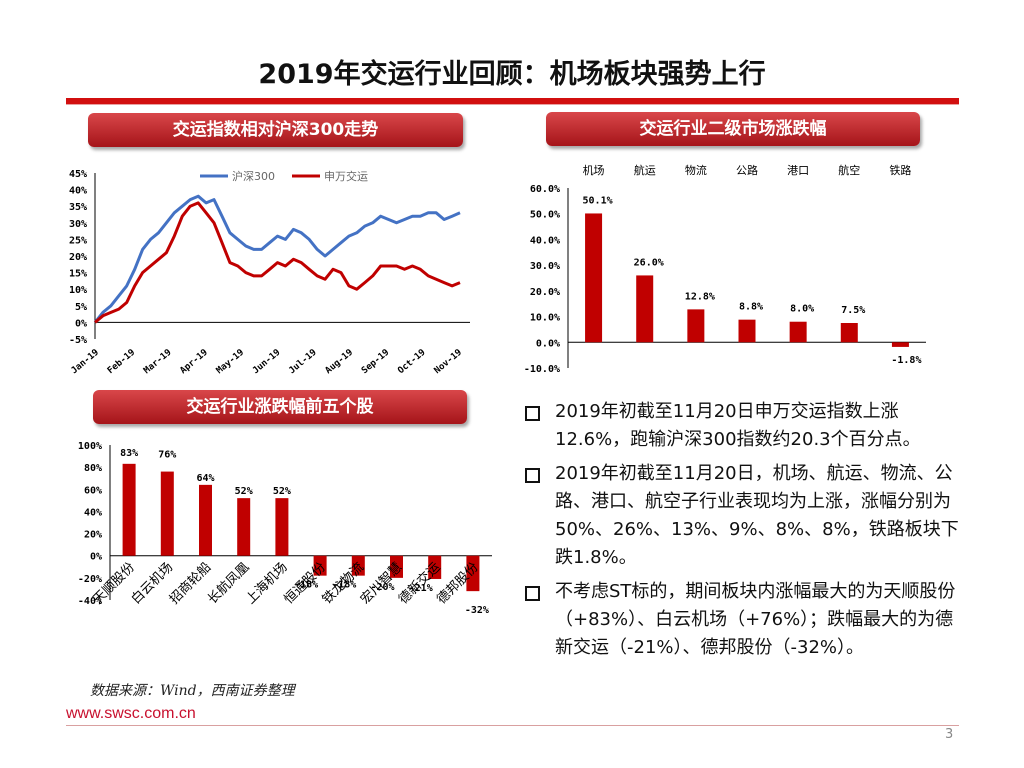 This screenshot has height=768, width=1024. What do you see at coordinates (302, 362) in the screenshot?
I see `chart1-x-tick-label: Jul-19` at bounding box center [302, 362].